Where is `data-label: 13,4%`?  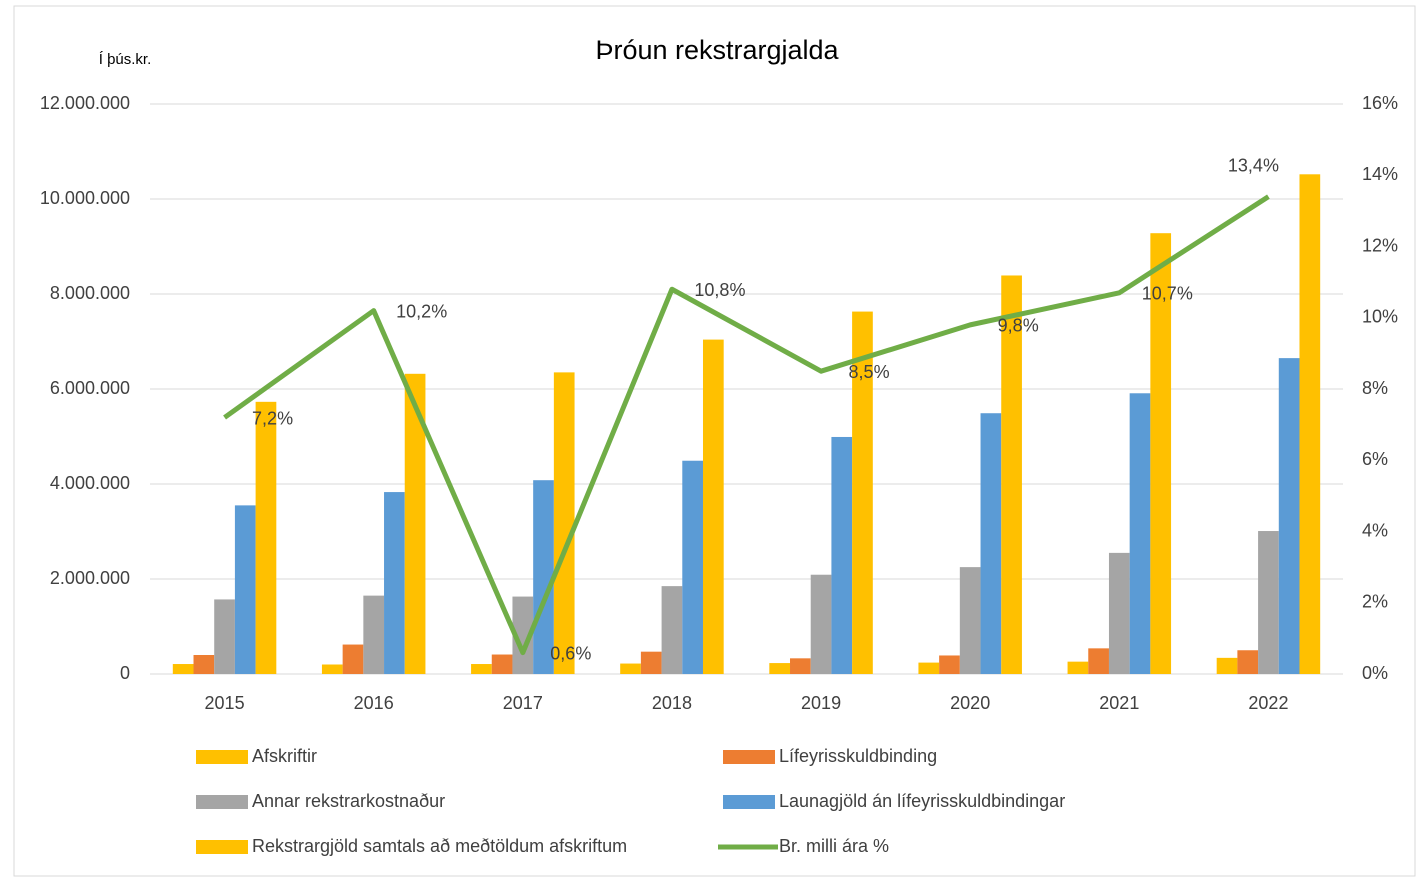 data-label: 13,4% is located at coordinates (1253, 165).